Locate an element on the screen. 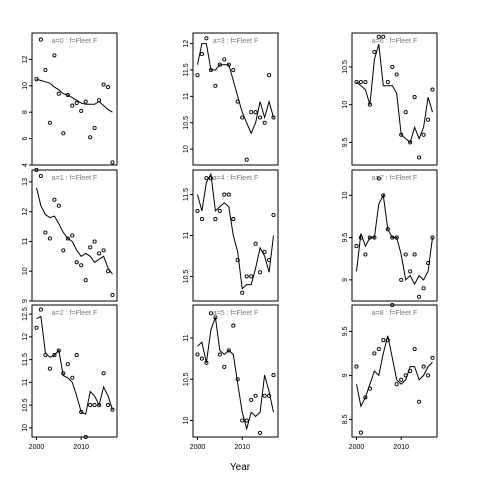  y-tick-label: 11 is located at coordinates (25, 382).